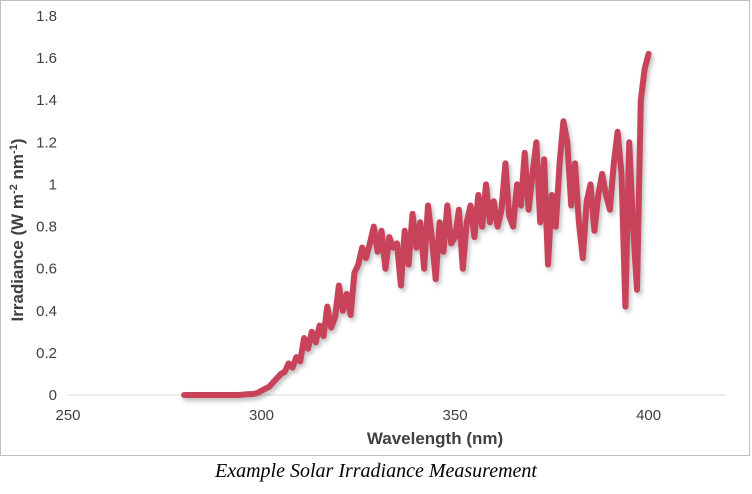  Describe the element at coordinates (46, 311) in the screenshot. I see `y-tick-label: 0.4` at that location.